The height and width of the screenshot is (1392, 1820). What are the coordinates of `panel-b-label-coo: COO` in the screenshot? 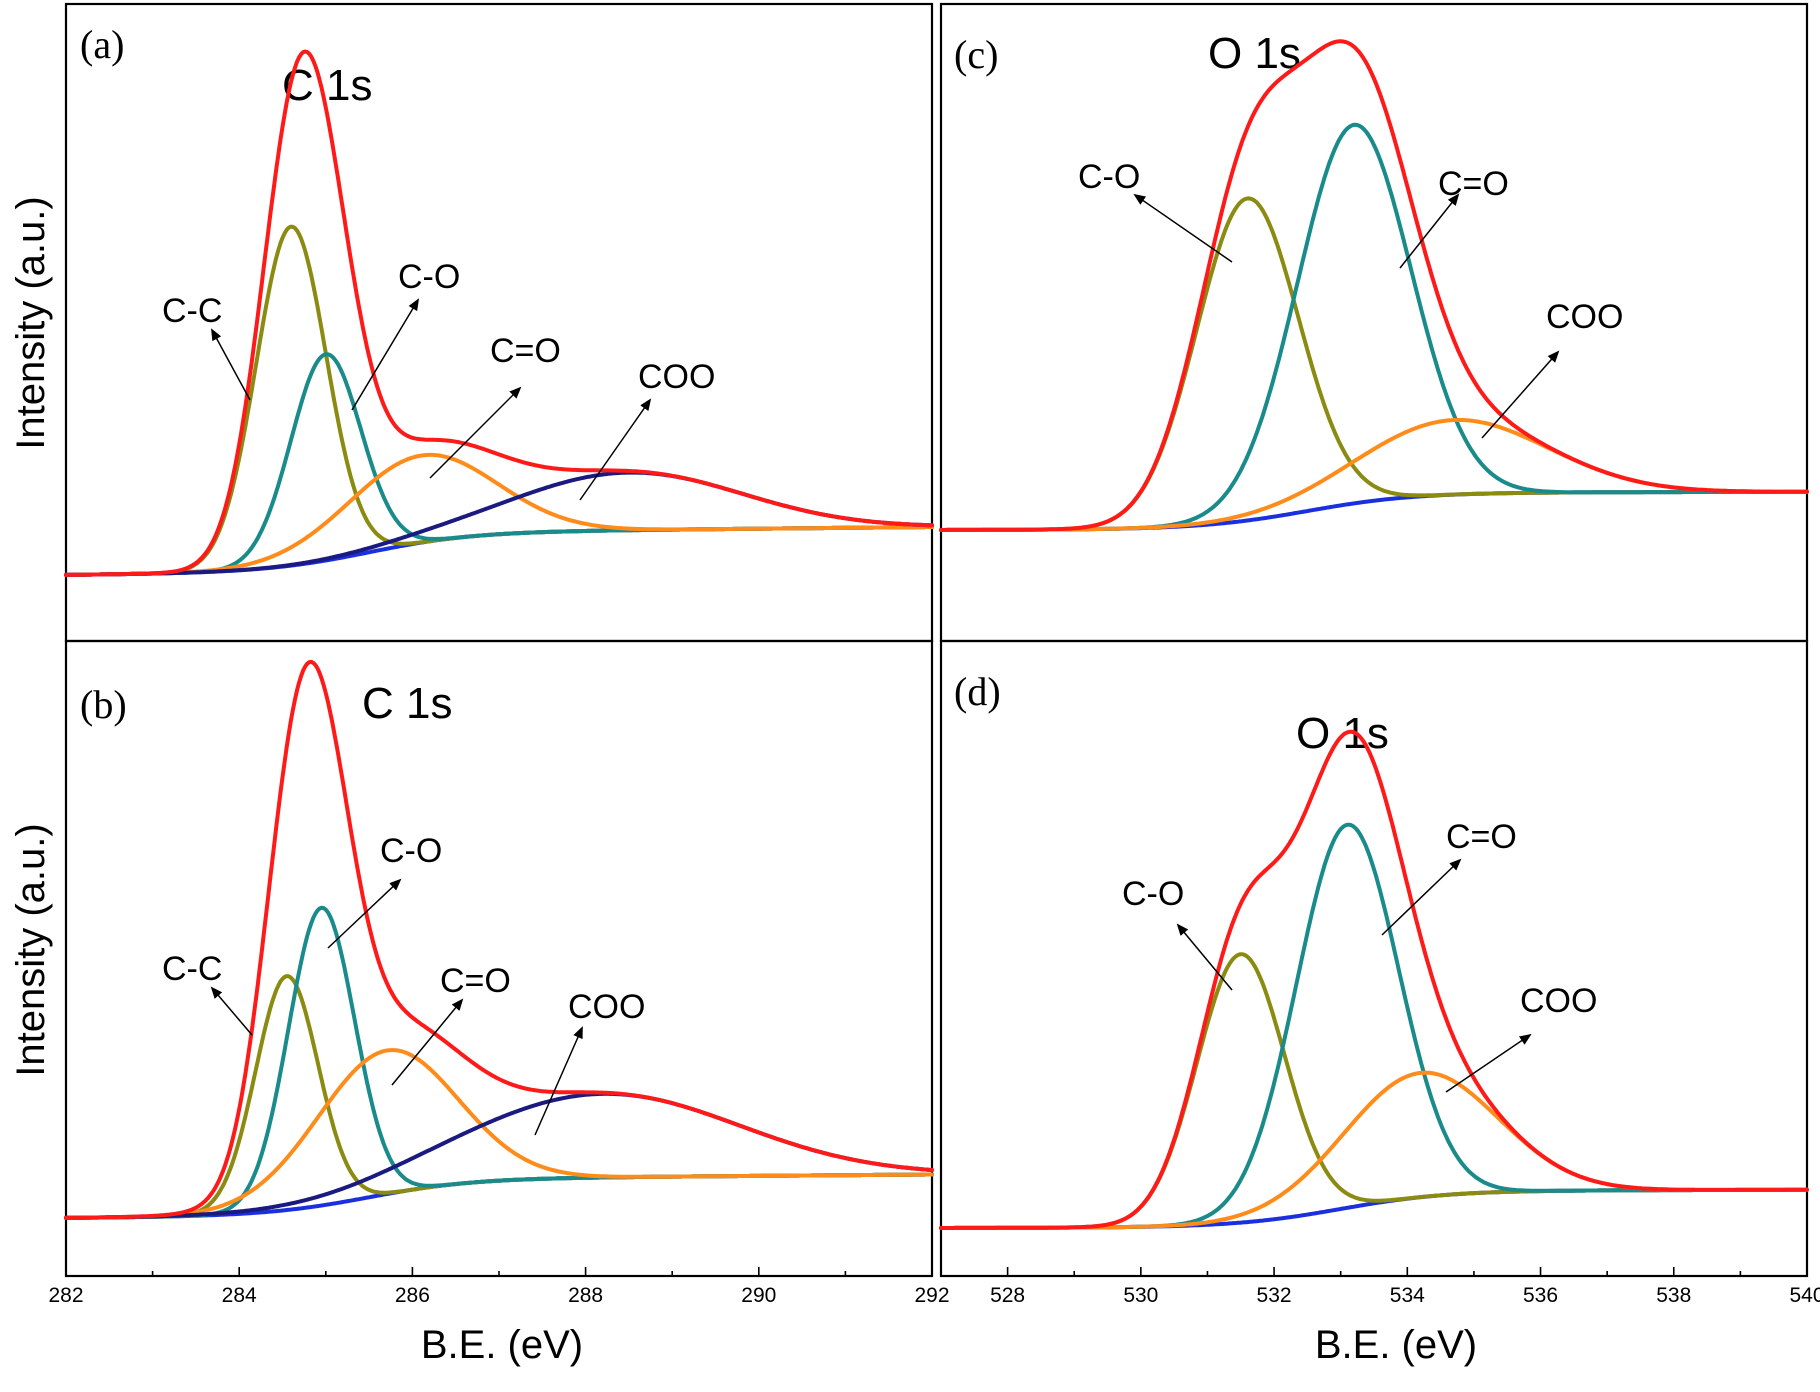 It's located at (606, 1007).